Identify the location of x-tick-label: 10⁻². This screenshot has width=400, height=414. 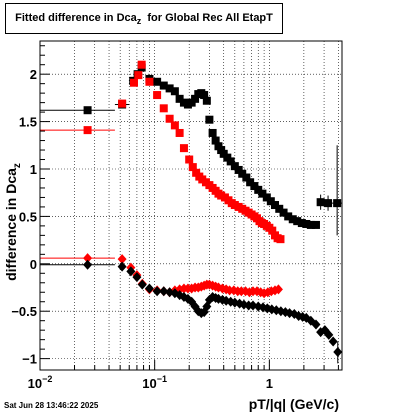
(40, 382).